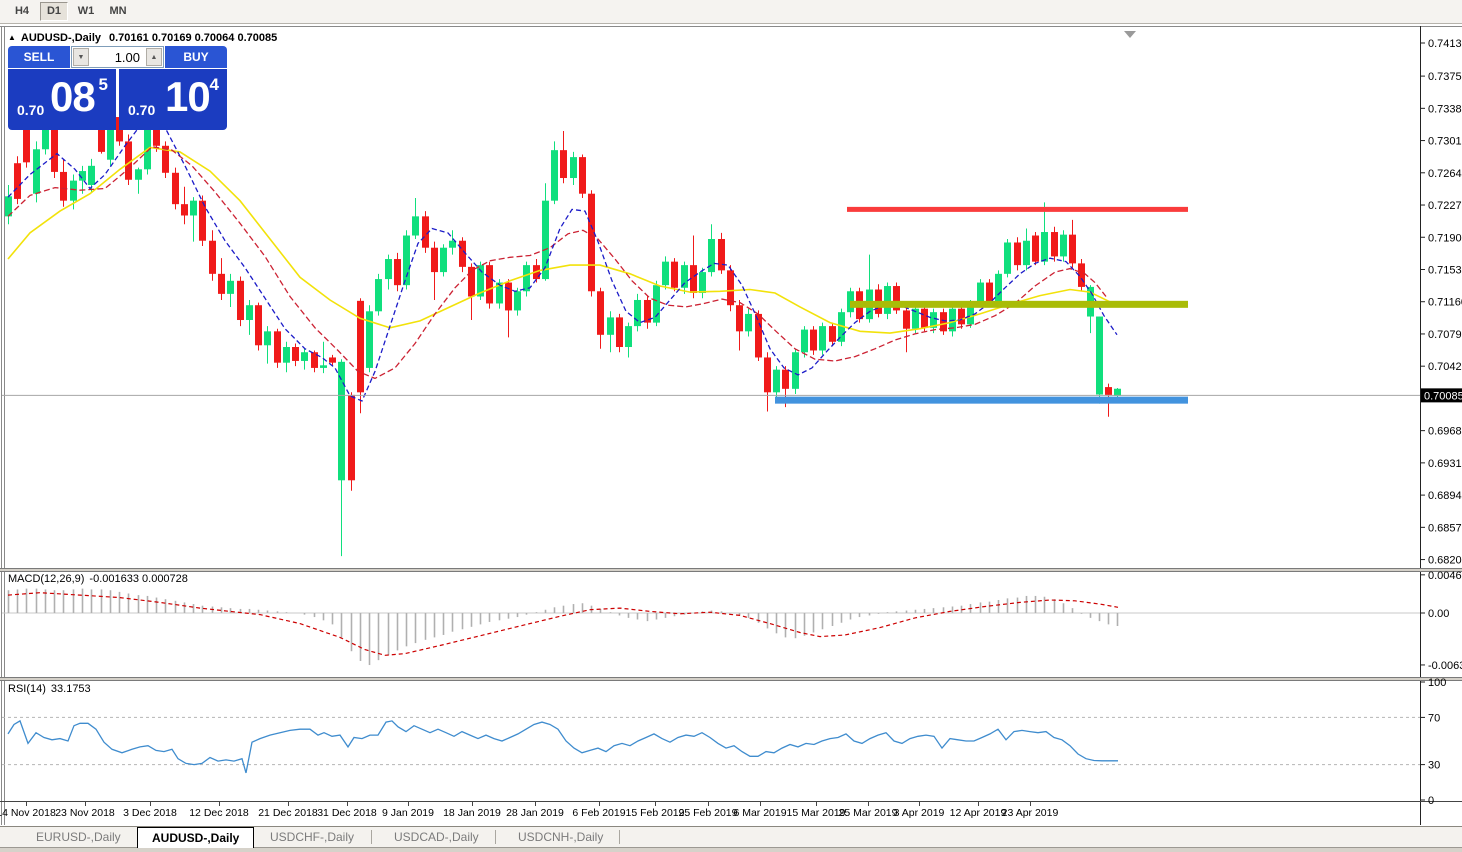  Describe the element at coordinates (196, 57) in the screenshot. I see `buy-button: BUY` at that location.